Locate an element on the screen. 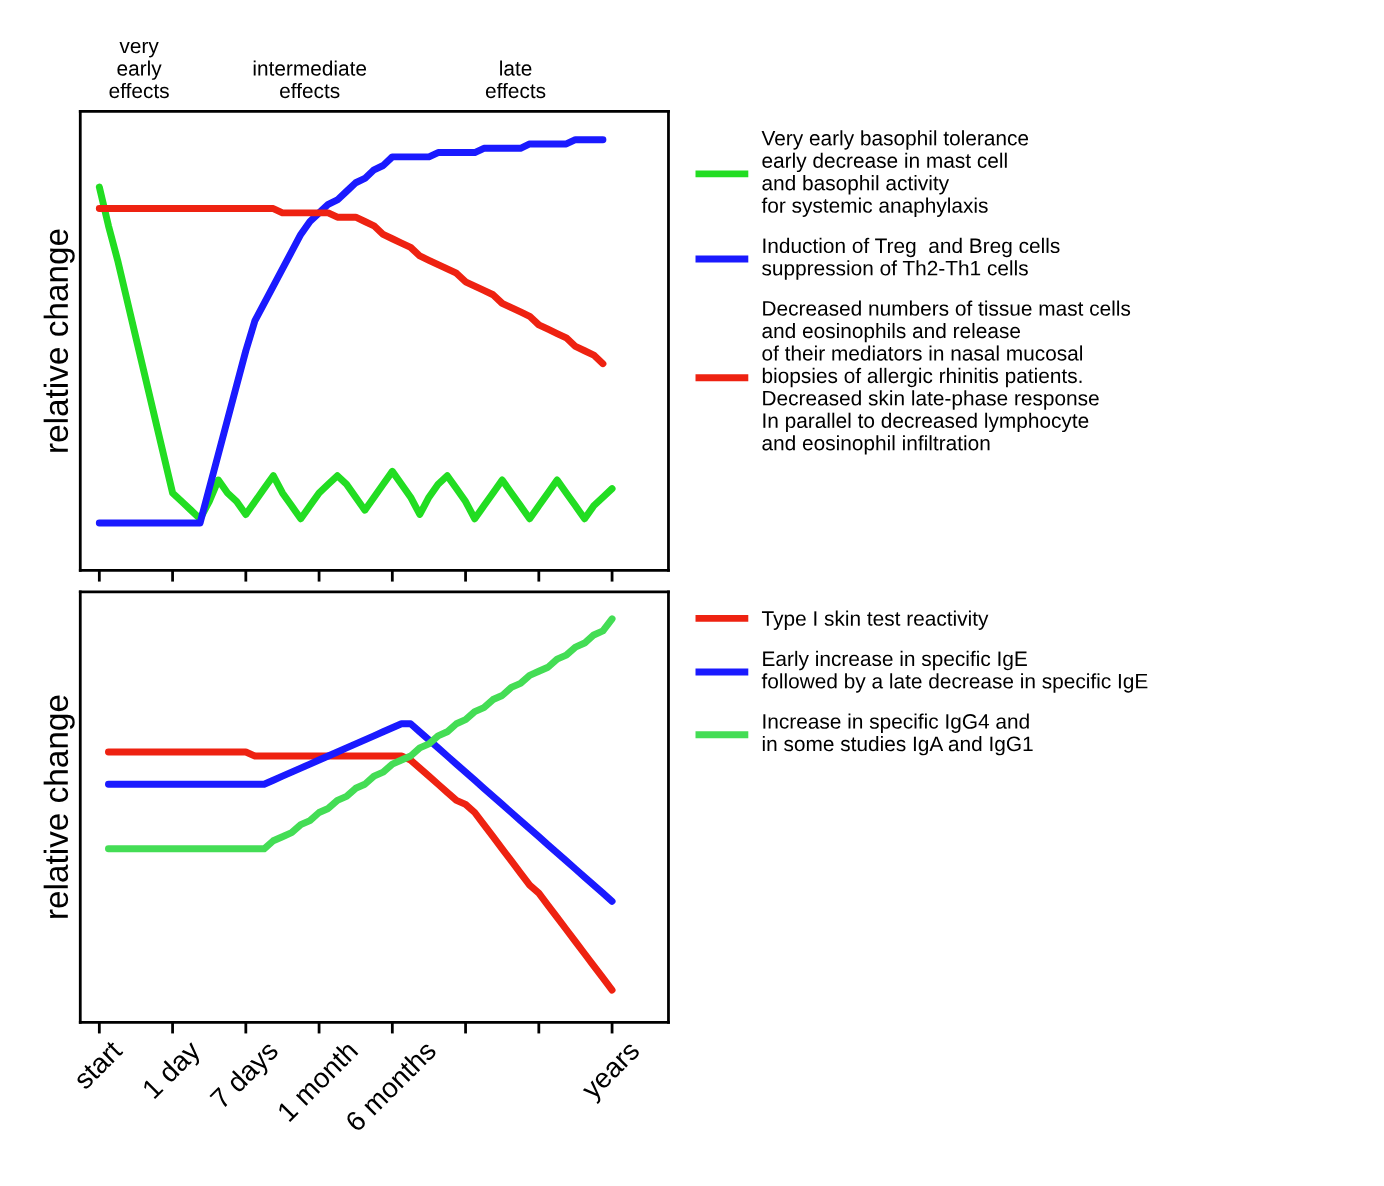  legend-label: Early increase in specific IgE followed by a late decrease in specific IgE is located at coordinates (954, 671).